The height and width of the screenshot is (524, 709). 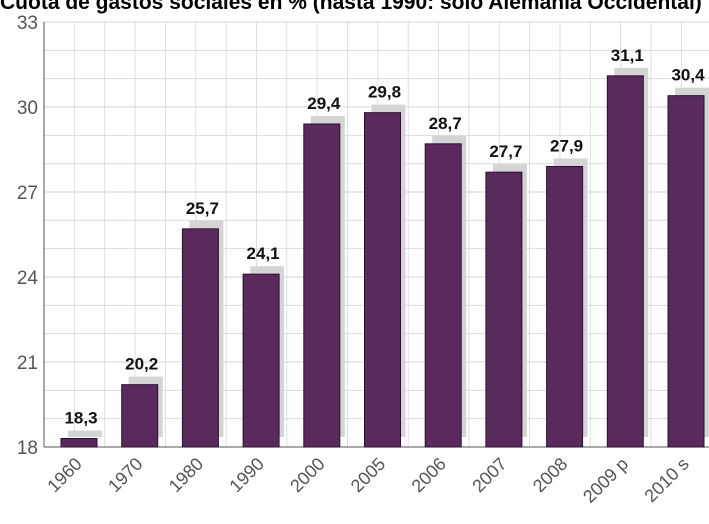 What do you see at coordinates (64, 475) in the screenshot?
I see `x-tick-label: 1960` at bounding box center [64, 475].